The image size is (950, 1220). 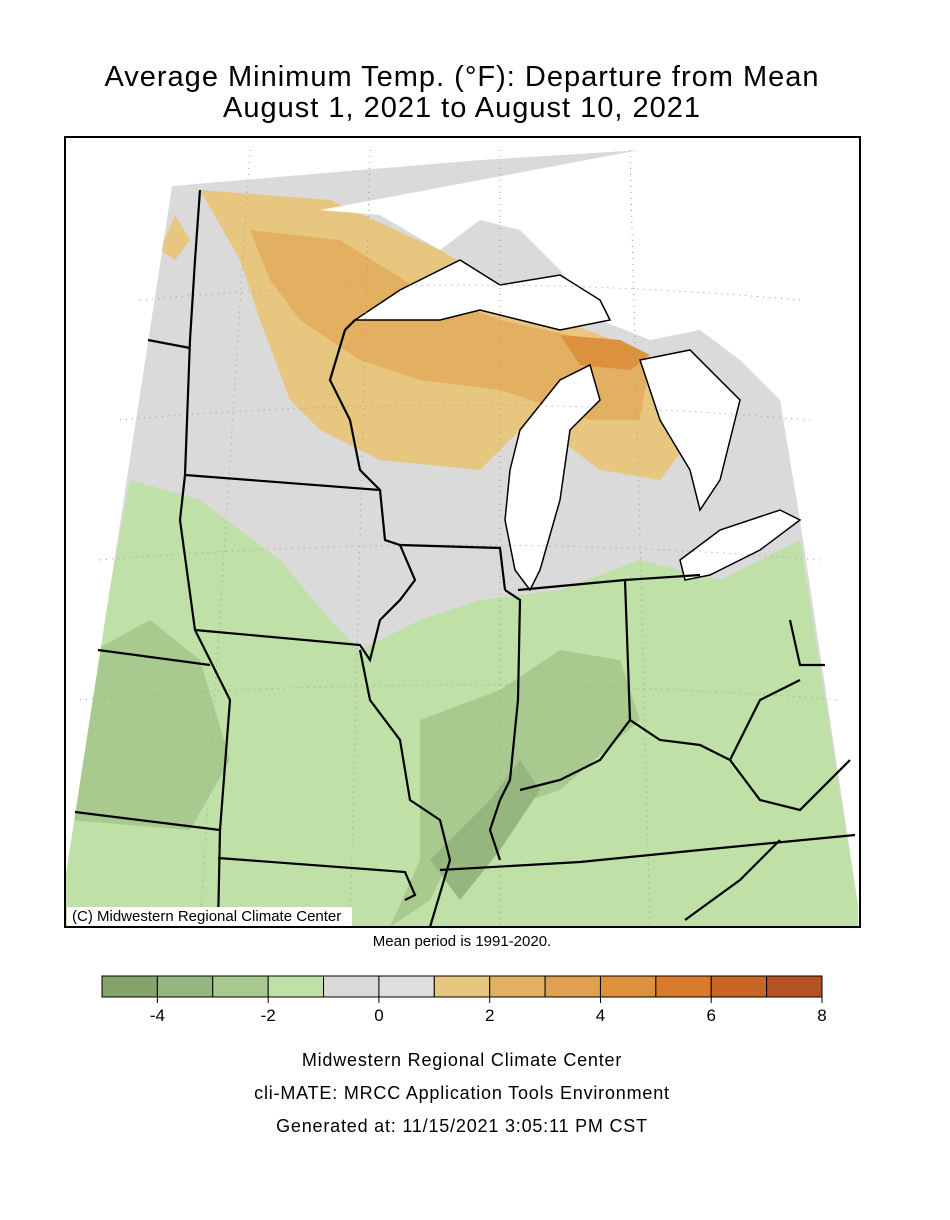 What do you see at coordinates (378, 1015) in the screenshot?
I see `colorbar-tick-label: 0` at bounding box center [378, 1015].